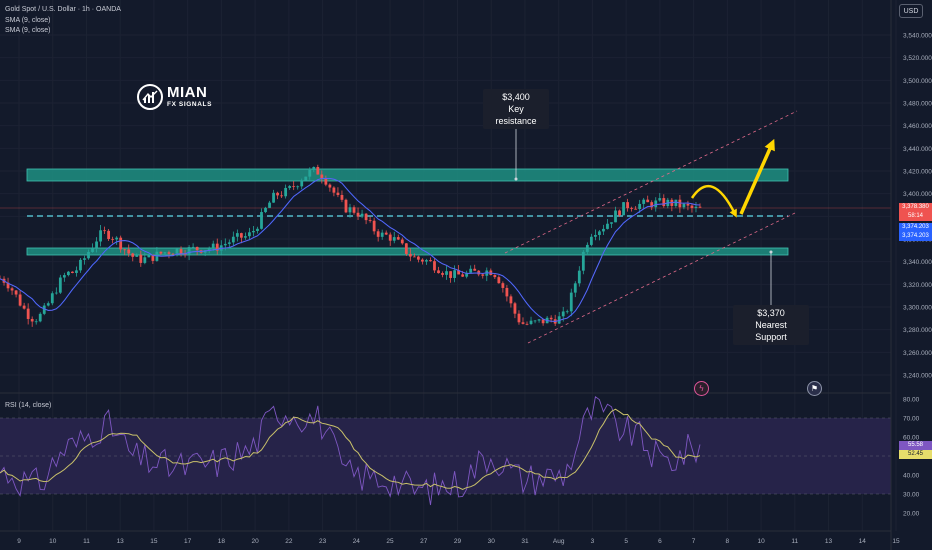 The height and width of the screenshot is (550, 932). Describe the element at coordinates (701, 388) in the screenshot. I see `dividend-event-icon: ϟ` at that location.